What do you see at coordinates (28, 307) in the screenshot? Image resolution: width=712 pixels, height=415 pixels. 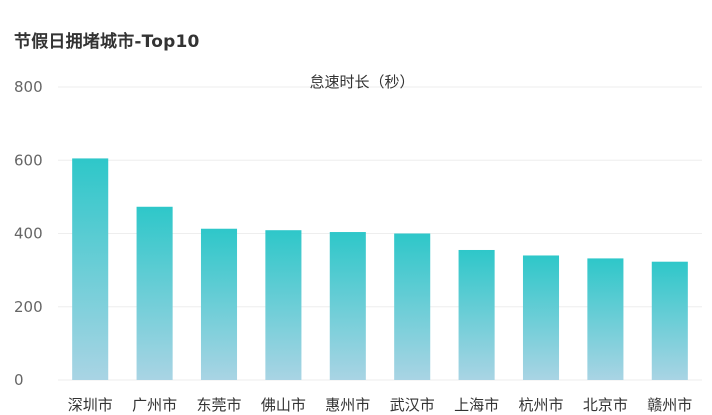 I see `y-tick-label: 200` at bounding box center [28, 307].